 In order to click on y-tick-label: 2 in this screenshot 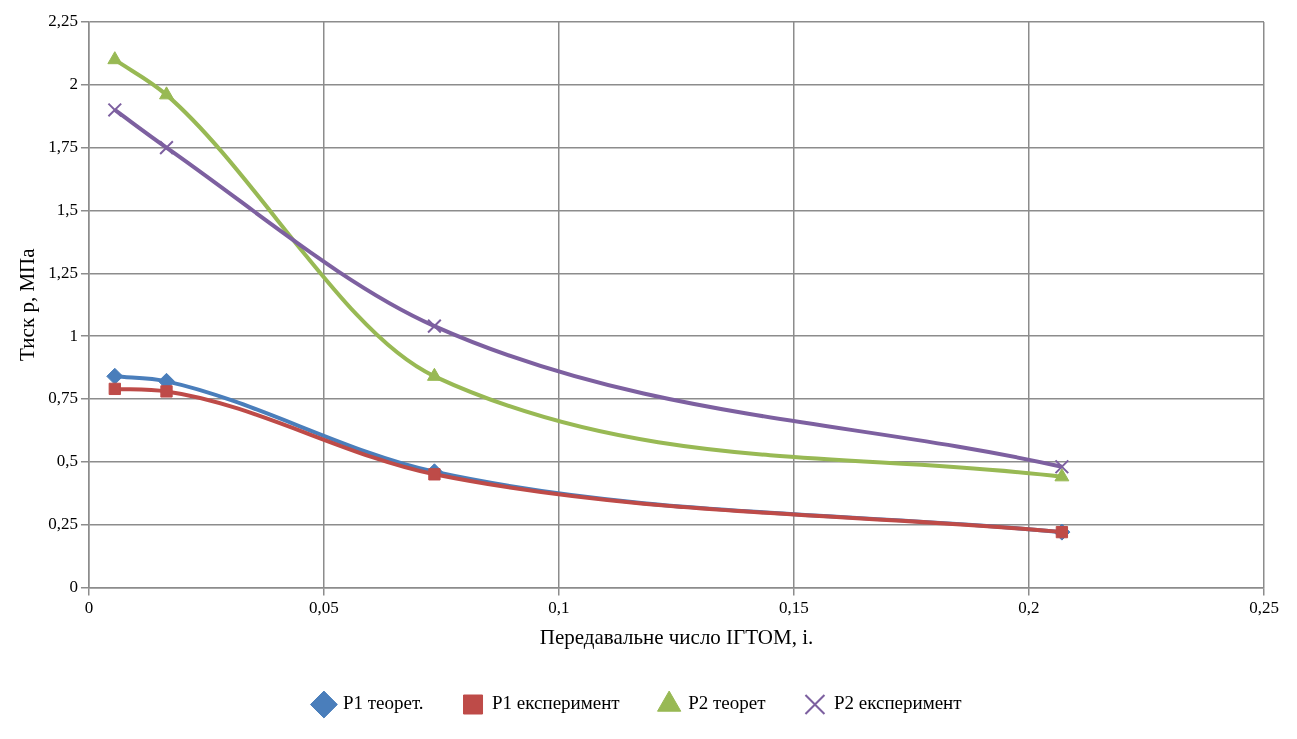, I will do `click(73, 84)`.